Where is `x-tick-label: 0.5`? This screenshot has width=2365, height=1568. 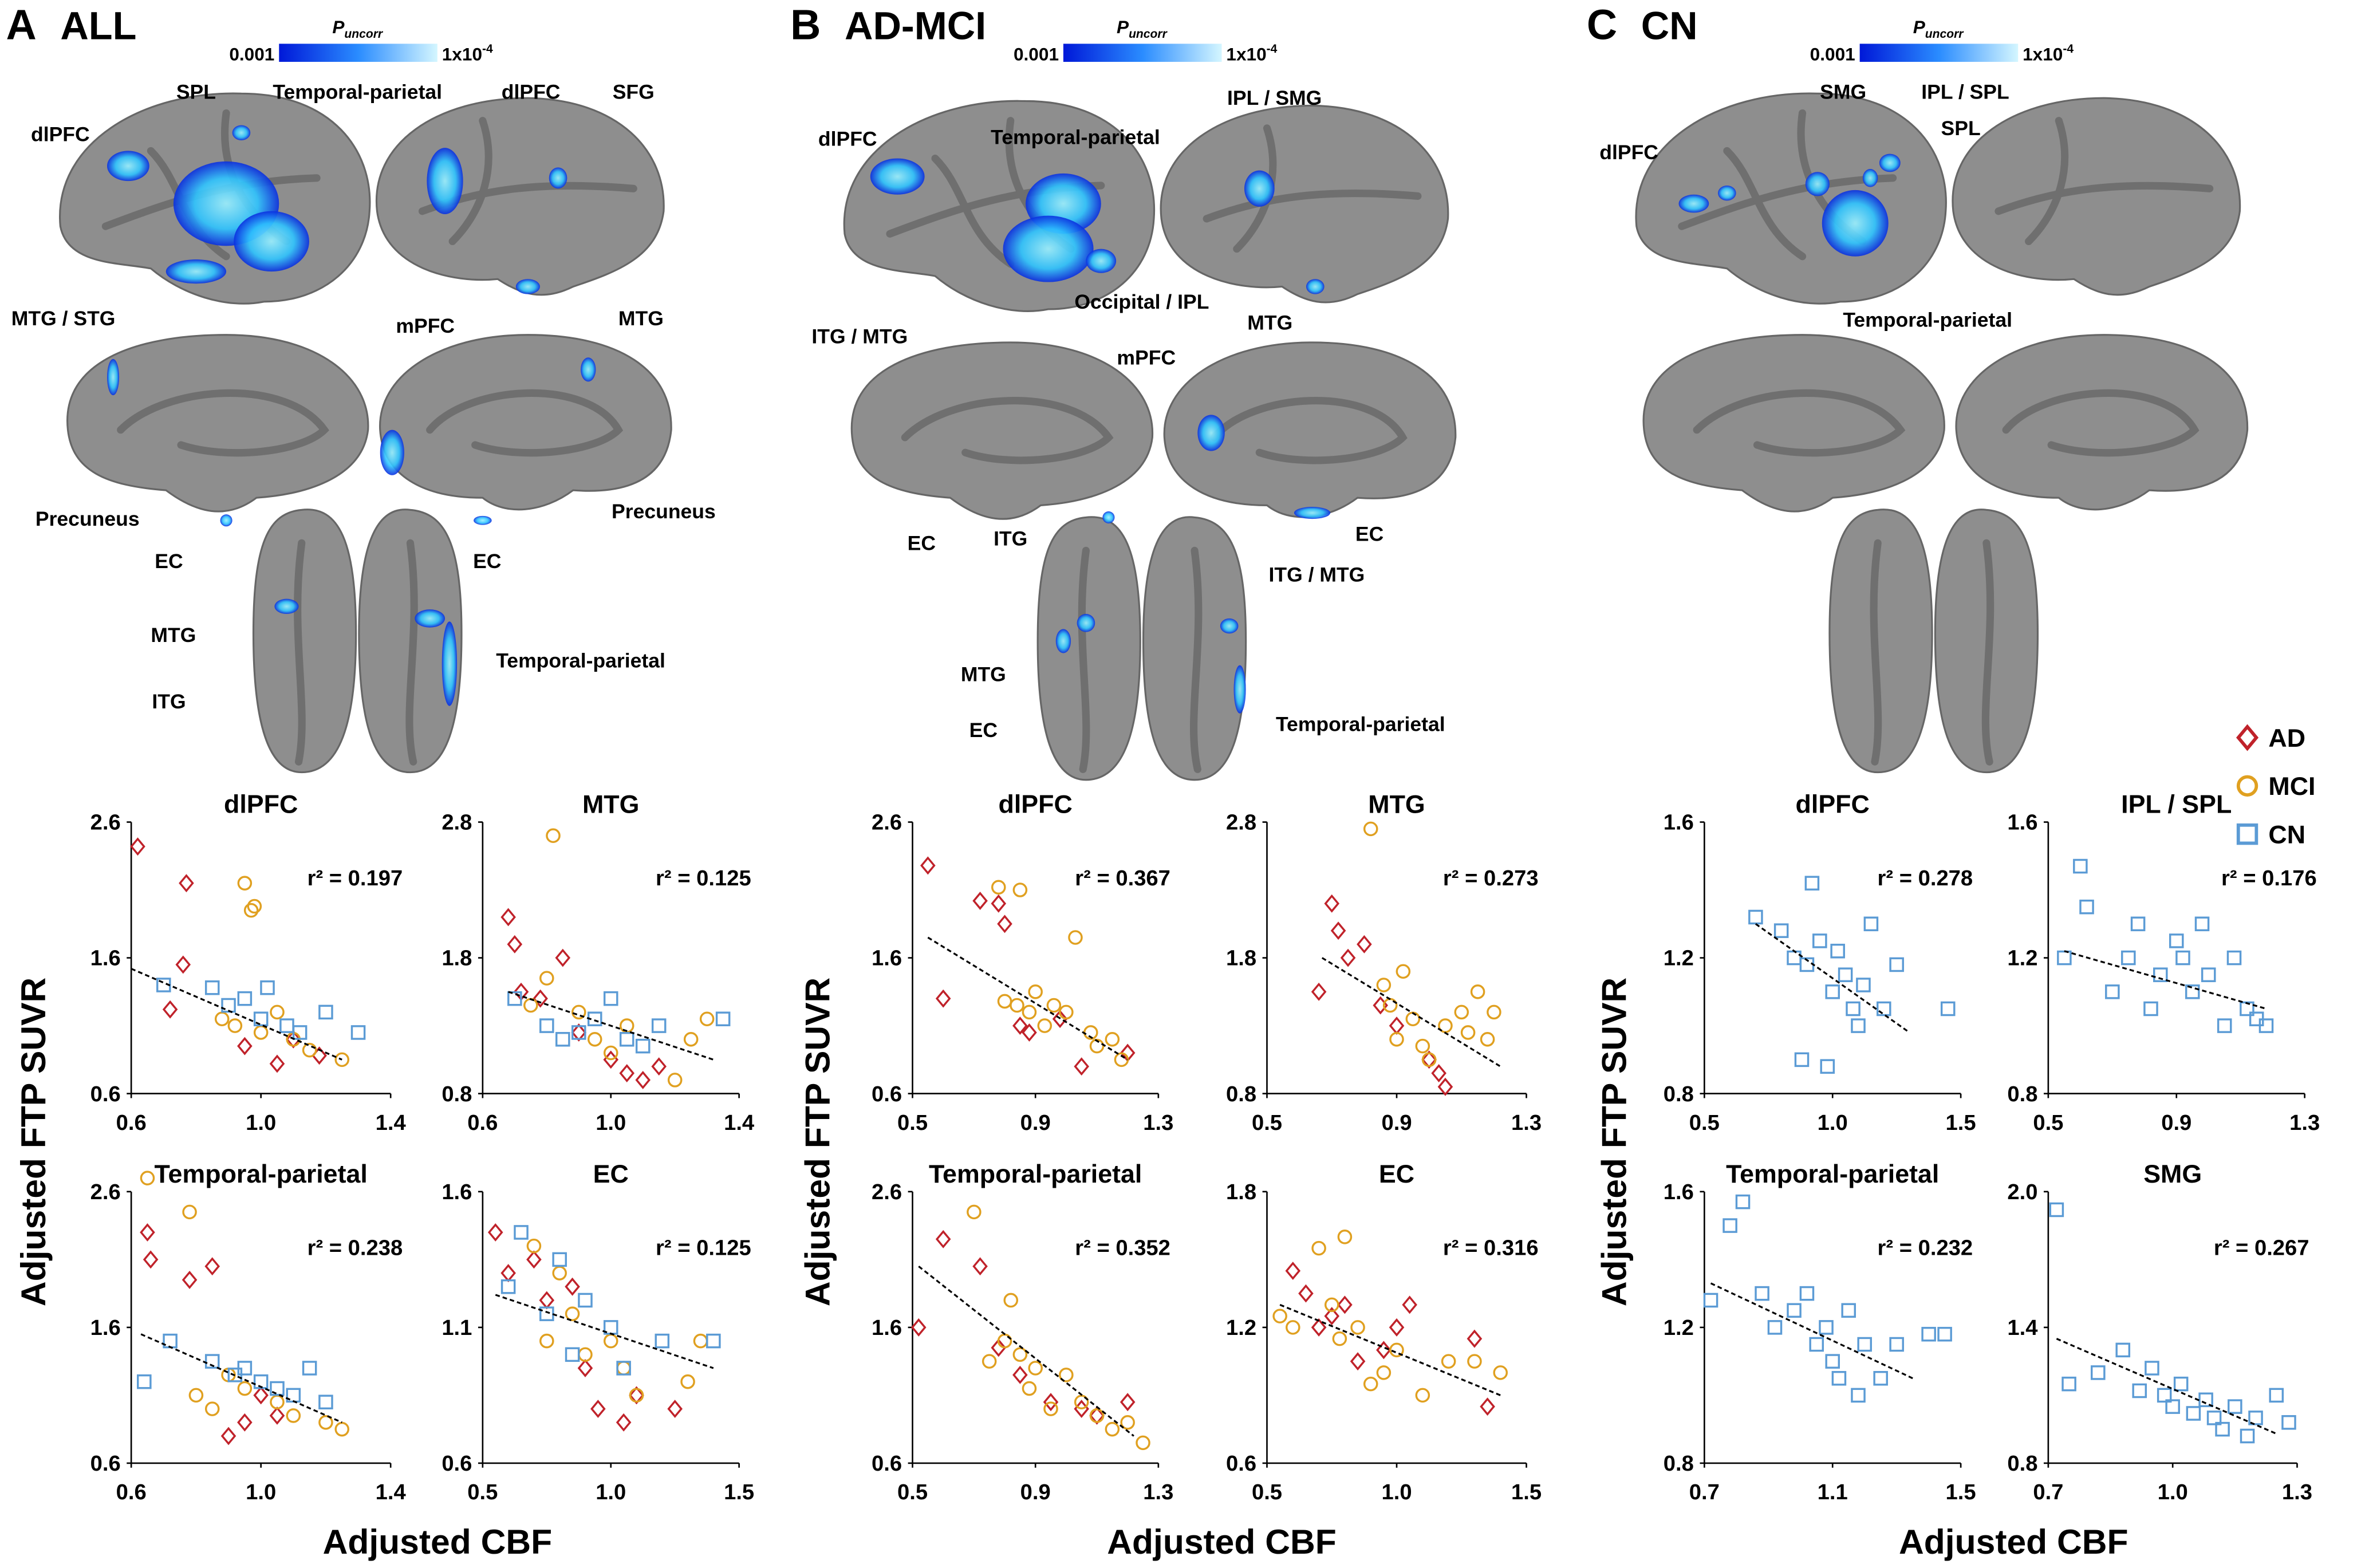 x-tick-label: 0.5 is located at coordinates (482, 1492).